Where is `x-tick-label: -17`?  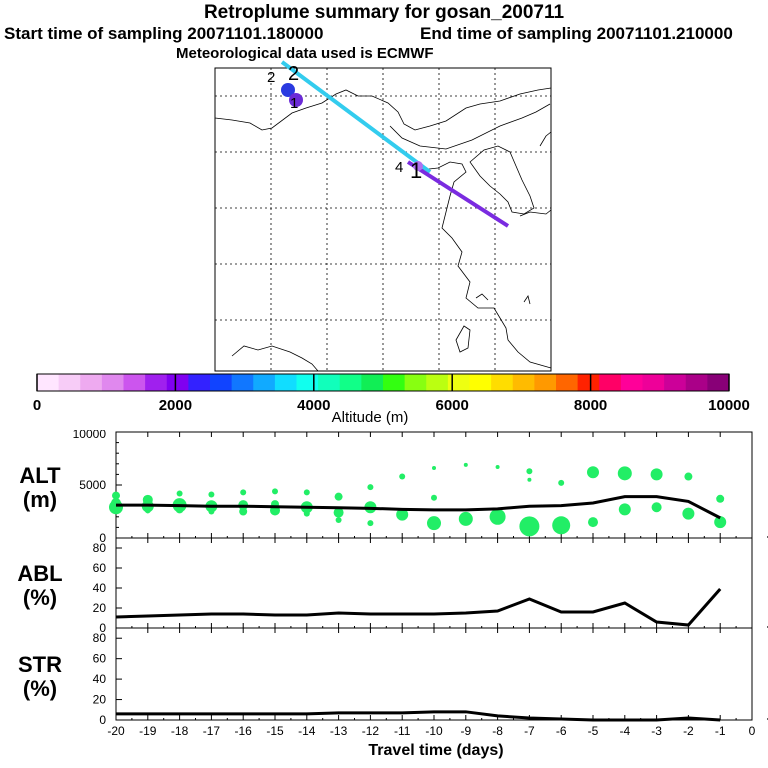
x-tick-label: -17 is located at coordinates (212, 731).